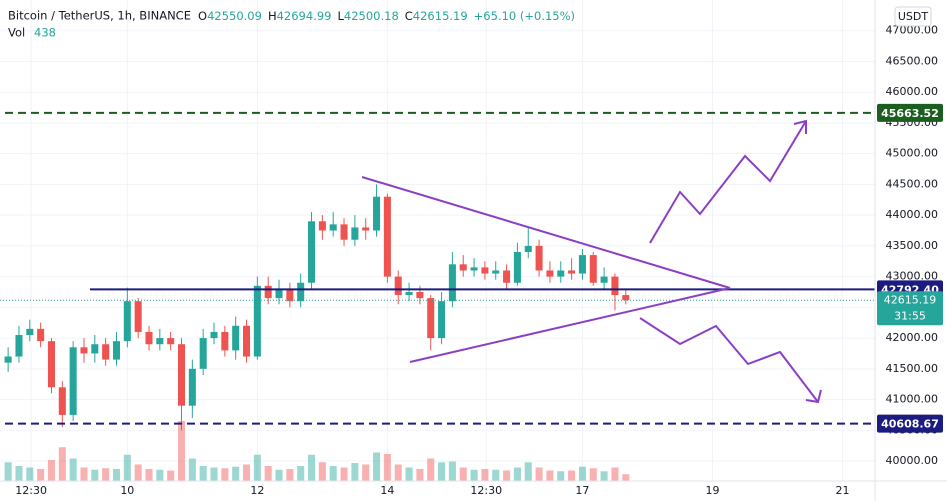  I want to click on currency-box, so click(913, 16).